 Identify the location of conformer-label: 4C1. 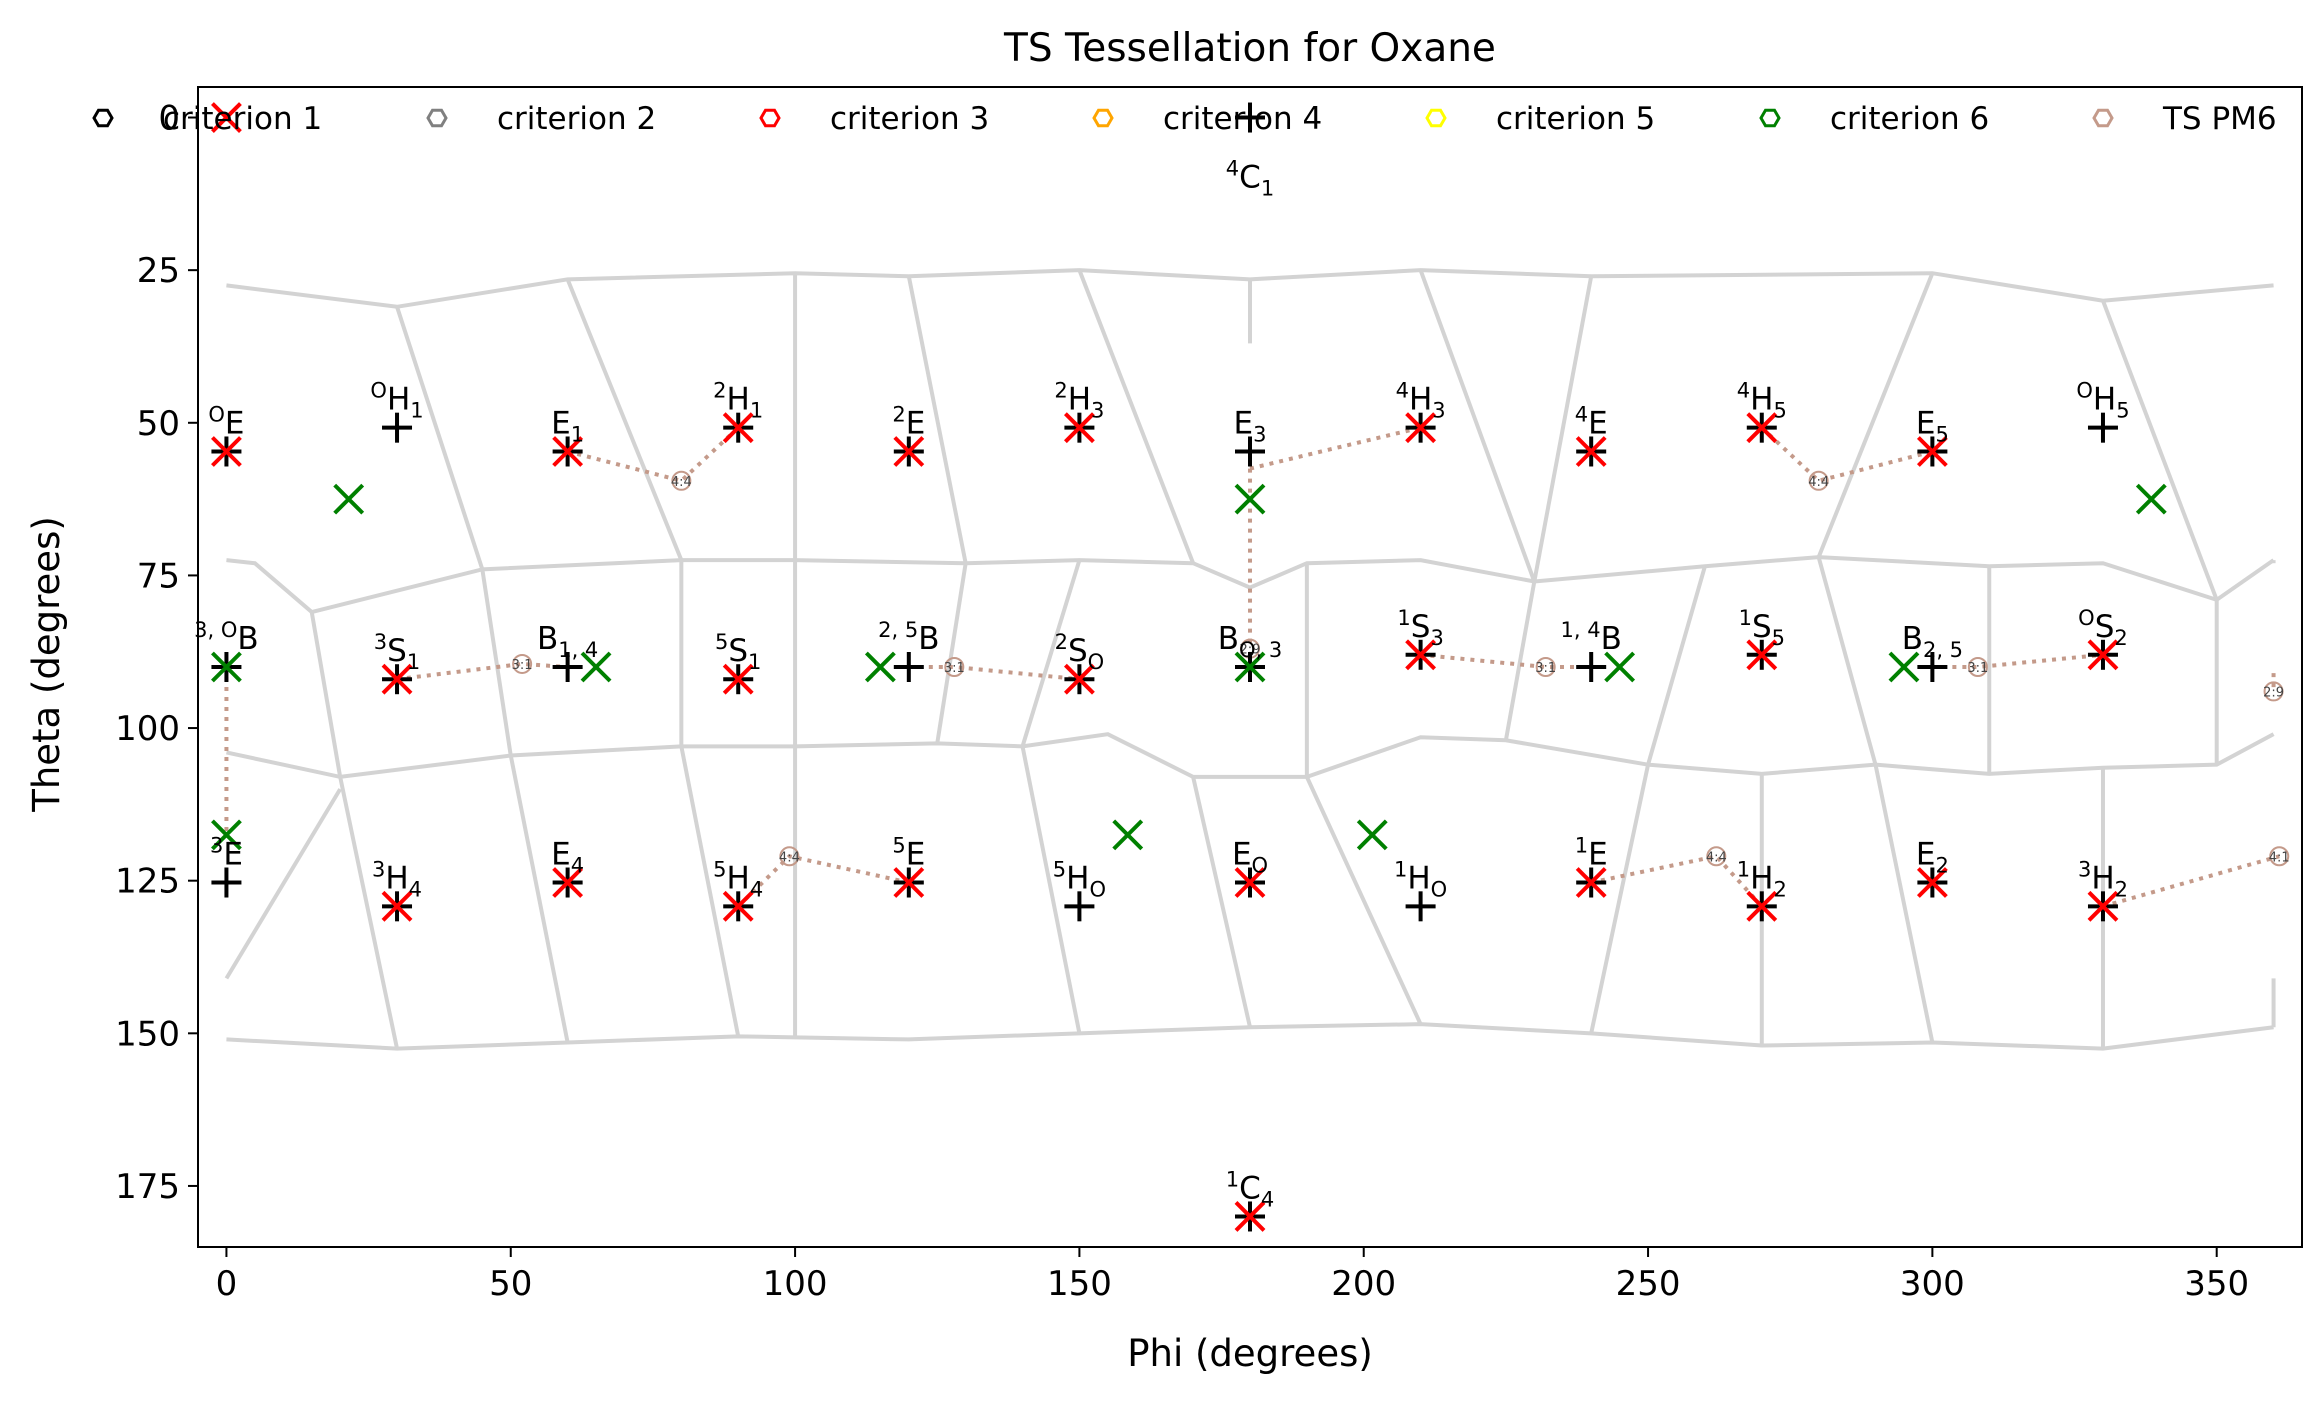
(1250, 179).